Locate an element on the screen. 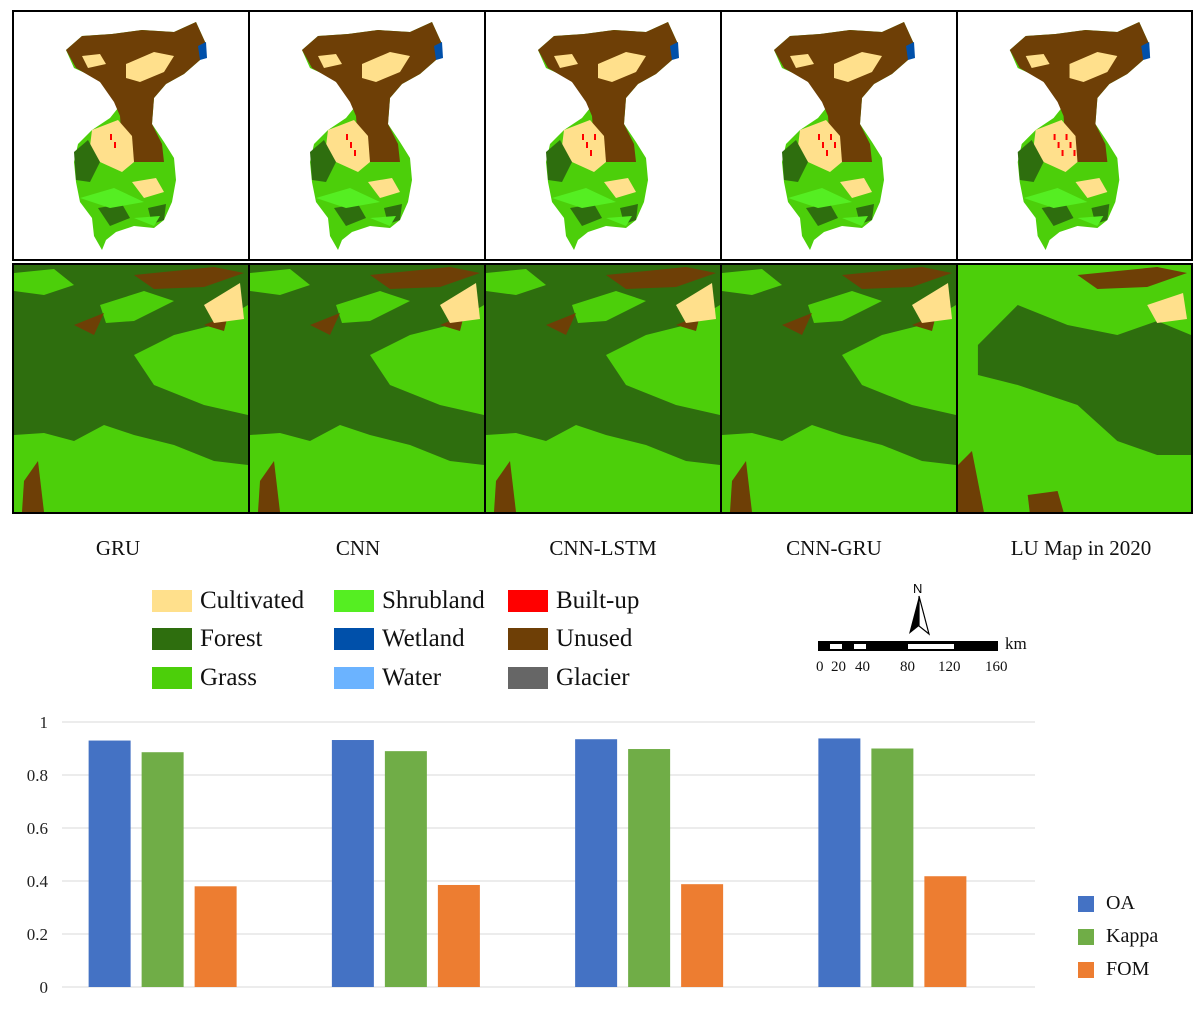  legend-grass: Grass is located at coordinates (204, 678).